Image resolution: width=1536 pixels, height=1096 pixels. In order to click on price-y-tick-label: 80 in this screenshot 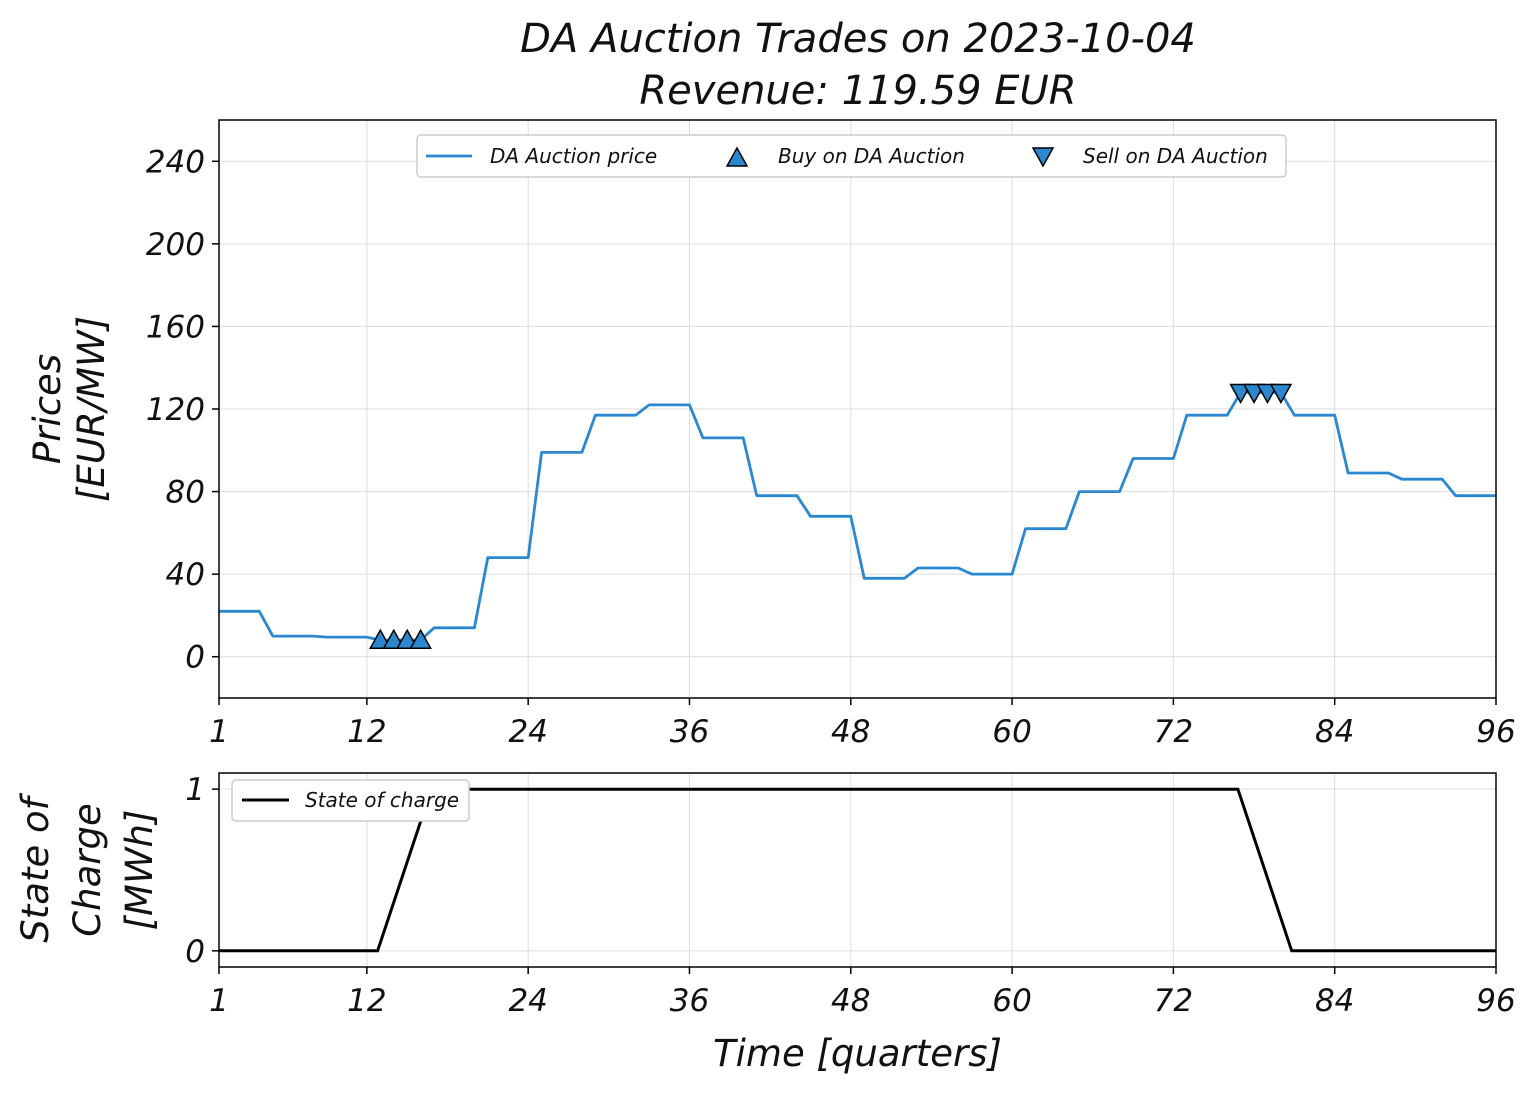, I will do `click(185, 493)`.